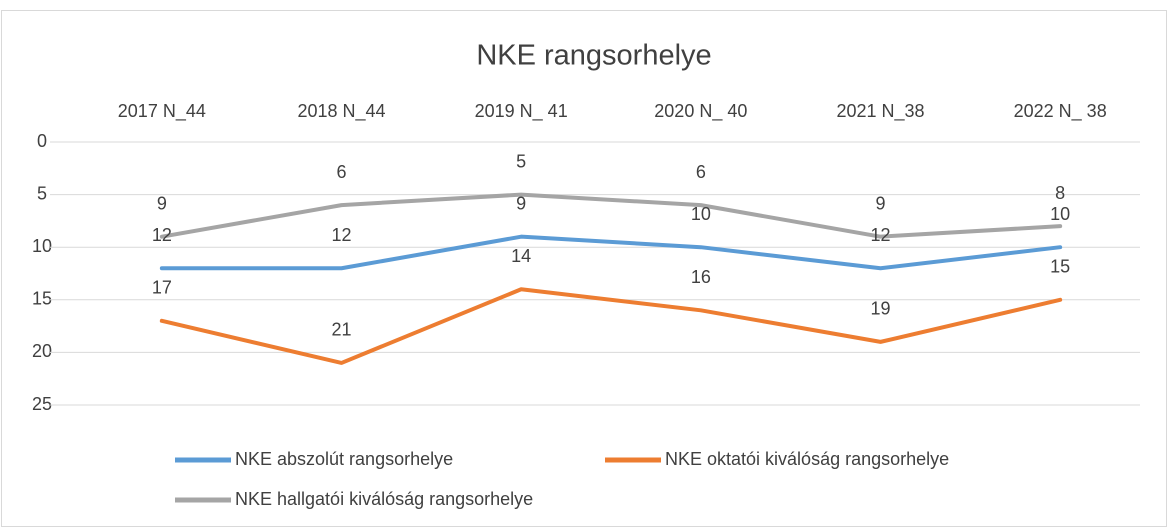 Image resolution: width=1169 pixels, height=528 pixels. Describe the element at coordinates (701, 277) in the screenshot. I see `data-label: 16` at that location.